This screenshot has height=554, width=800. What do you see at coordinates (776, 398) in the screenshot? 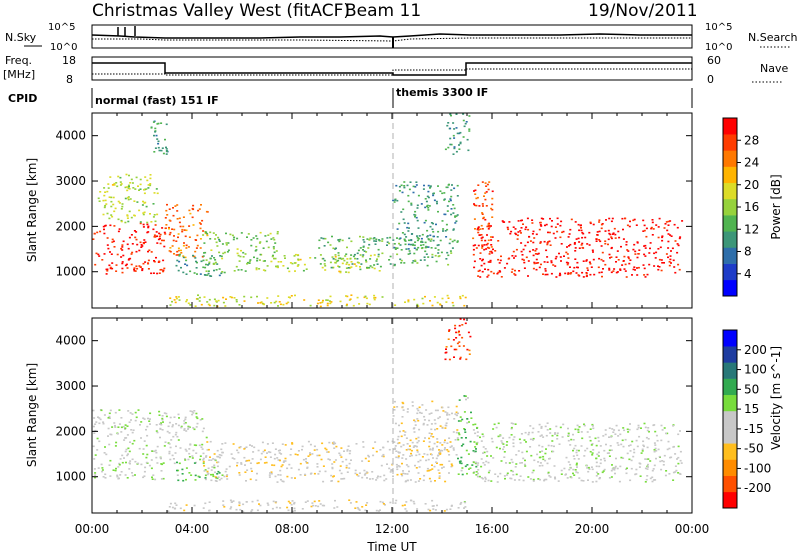
I see `velocity-colorbar-label: Velocity [m s^-1]` at bounding box center [776, 398].